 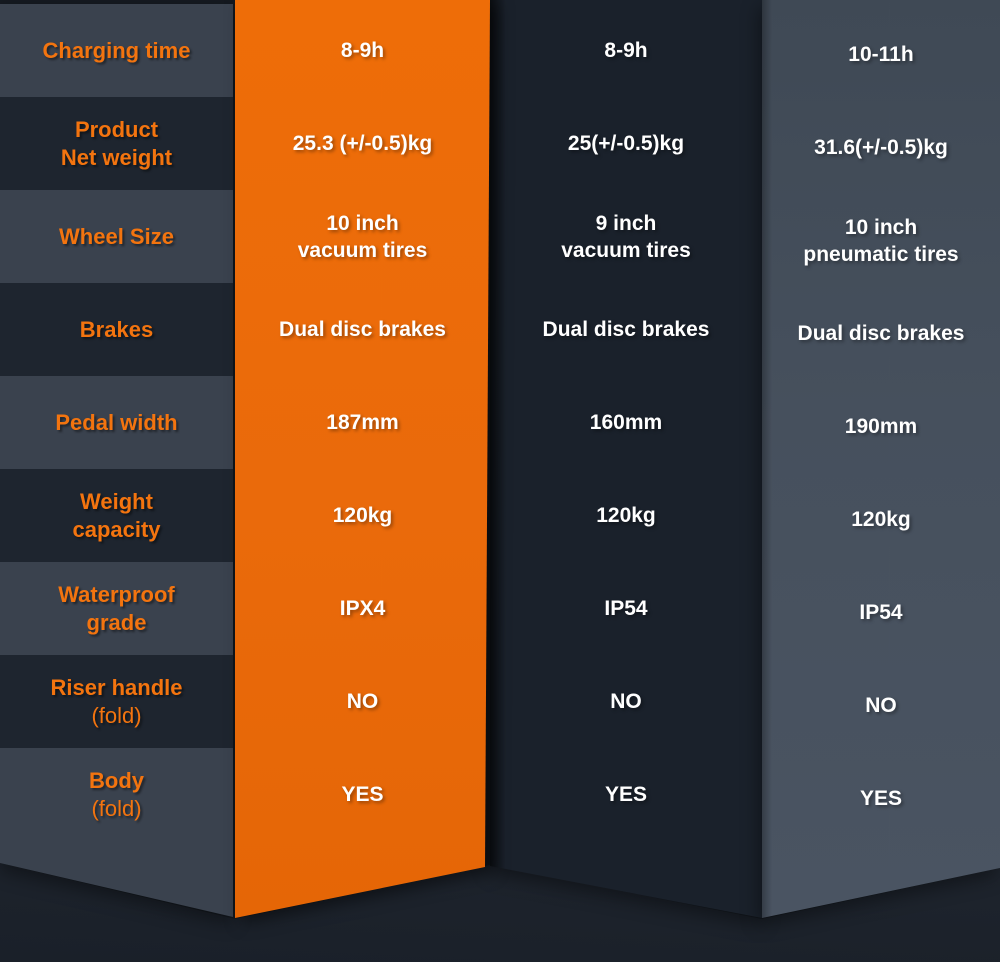 I want to click on cell-wheel-size: 10 inch pneumatic tires, so click(x=881, y=240).